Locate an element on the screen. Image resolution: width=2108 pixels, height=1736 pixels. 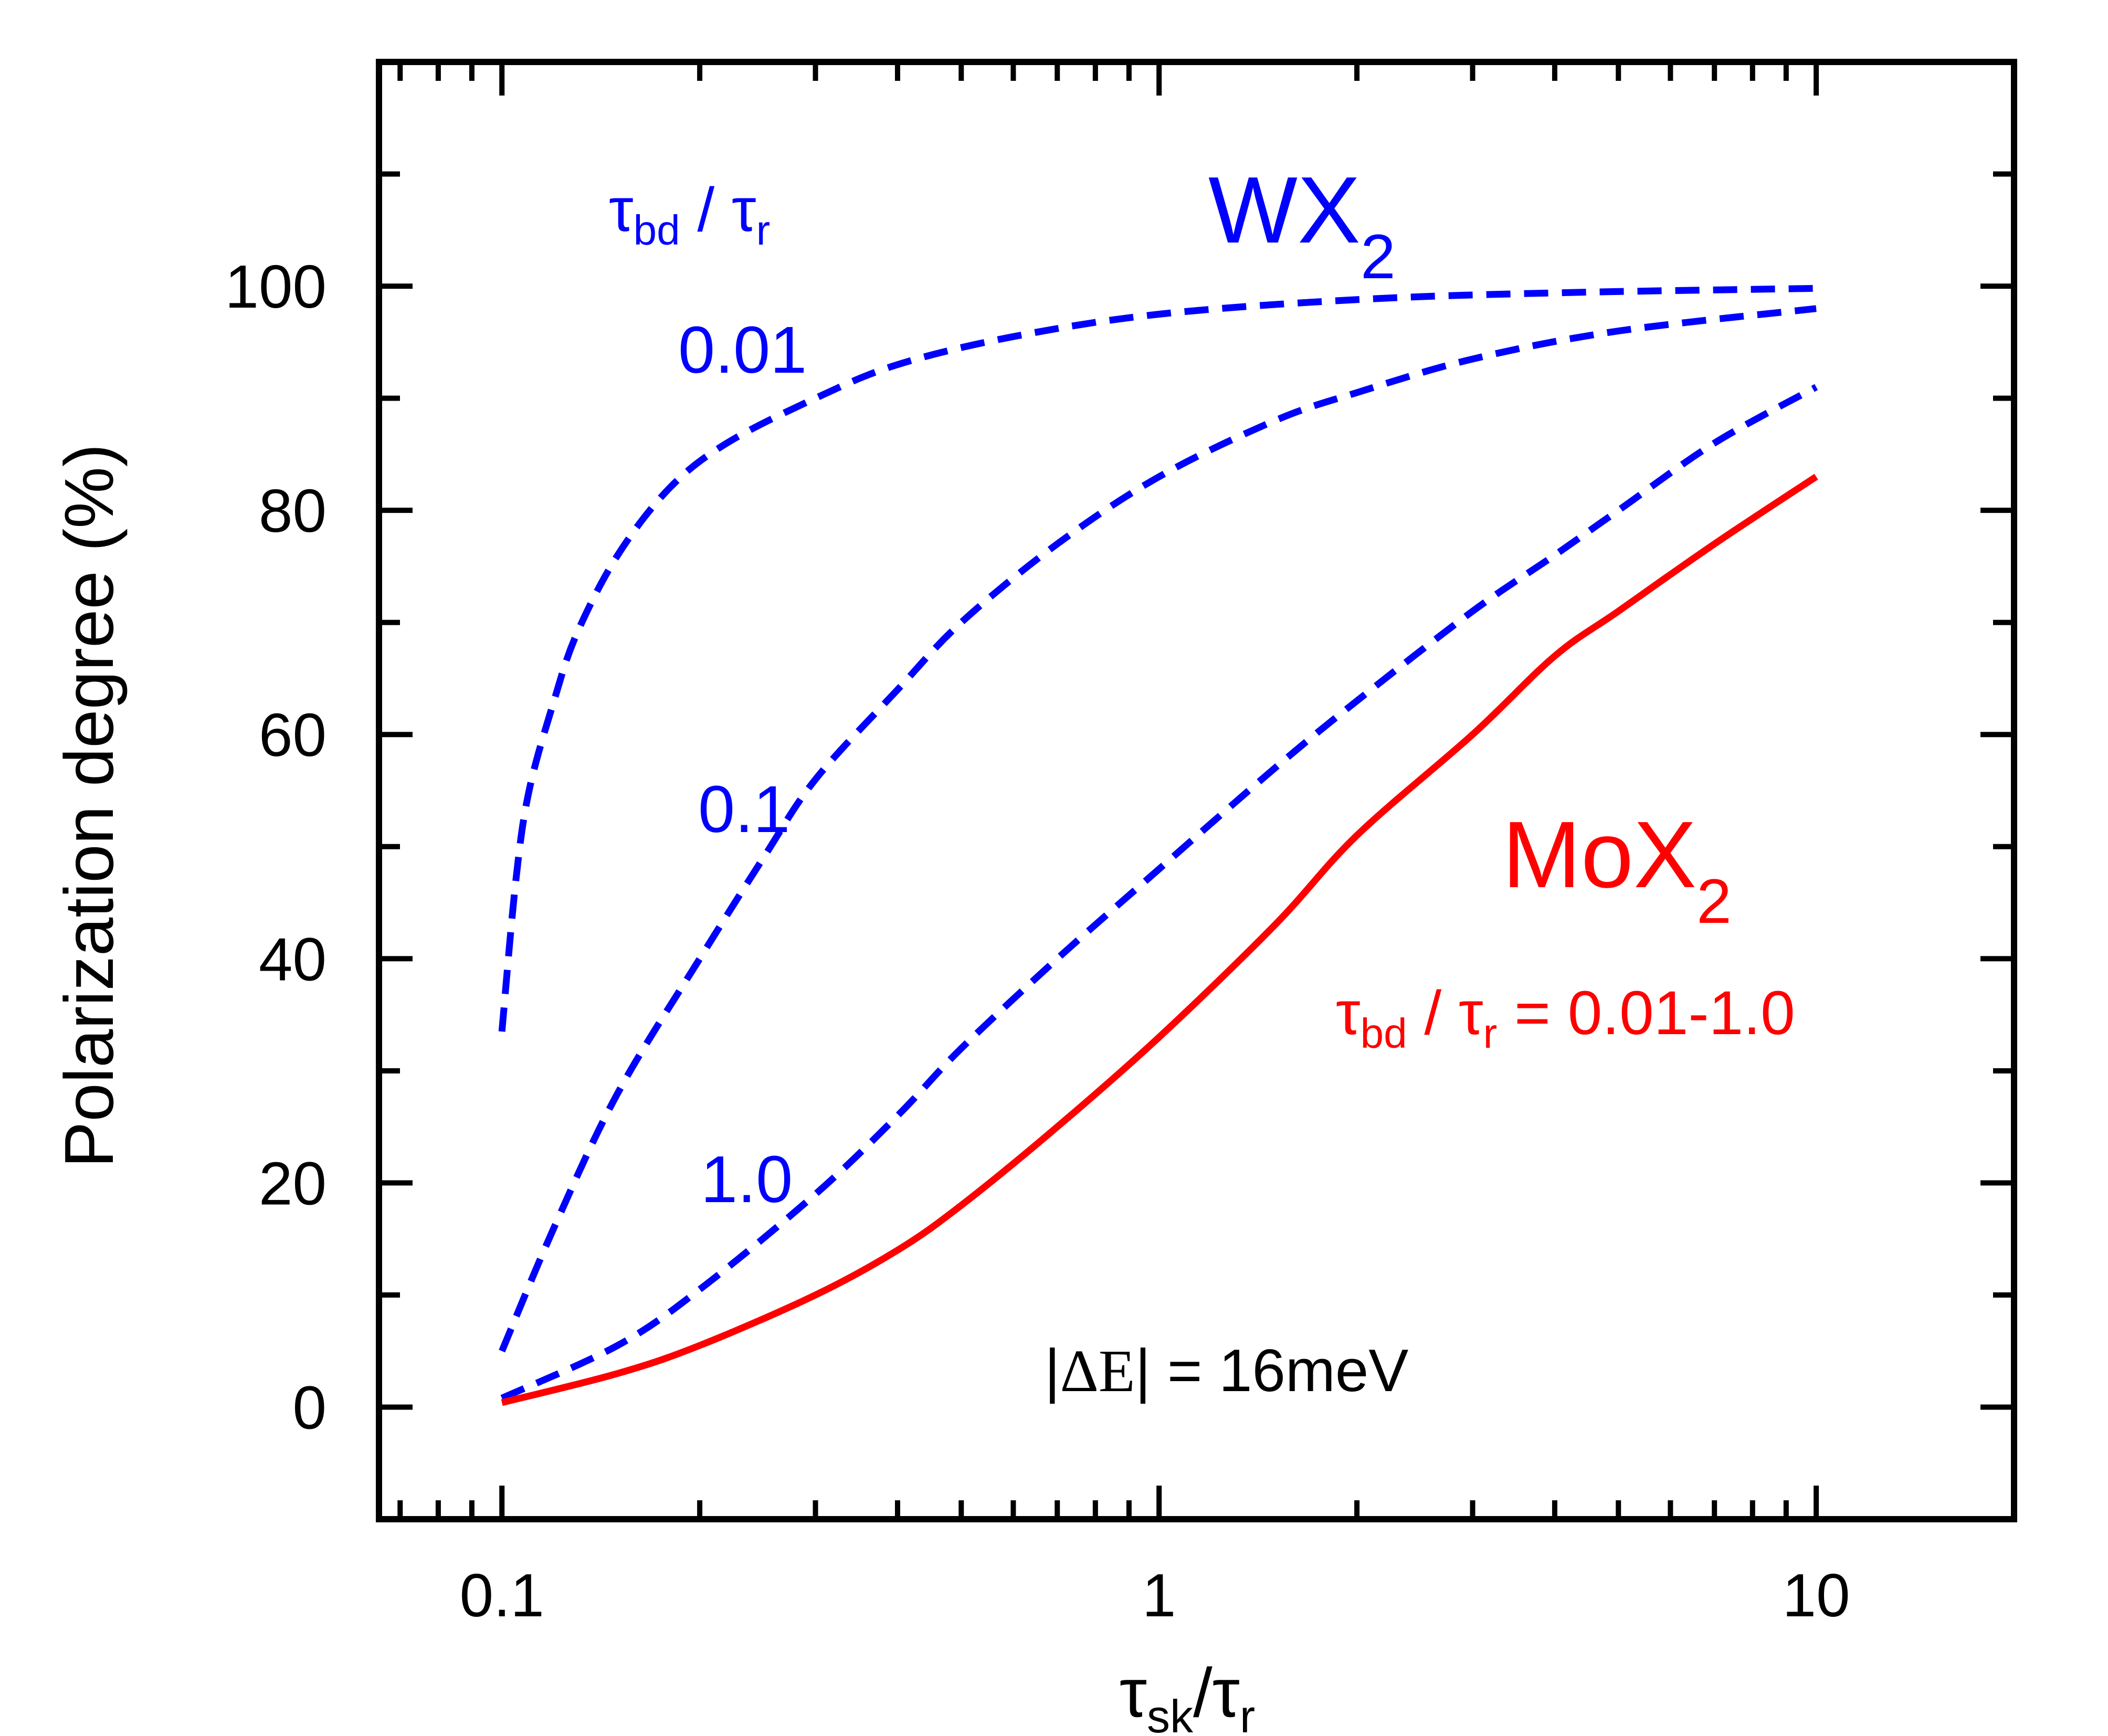
x-tick-label: 10 is located at coordinates (1816, 1595).